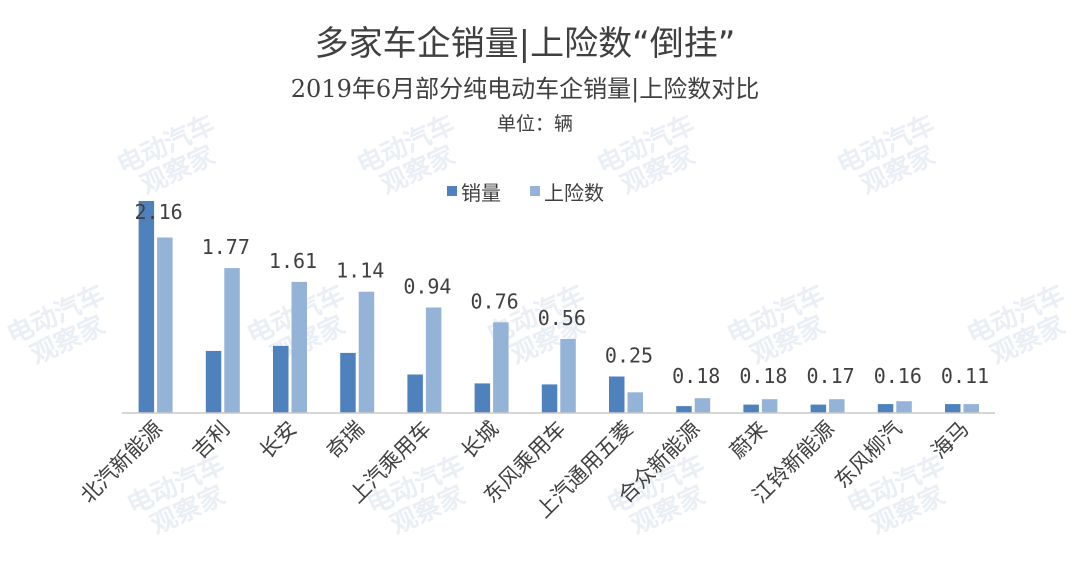  Describe the element at coordinates (525, 89) in the screenshot. I see `chart-subtitle: 2019年6月部分纯电动车企销量|上险数对比` at that location.